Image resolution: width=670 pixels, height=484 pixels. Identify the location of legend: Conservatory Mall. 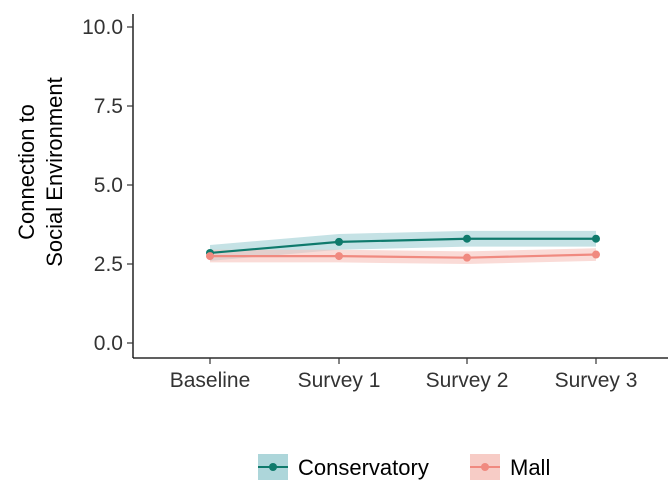
(404, 467).